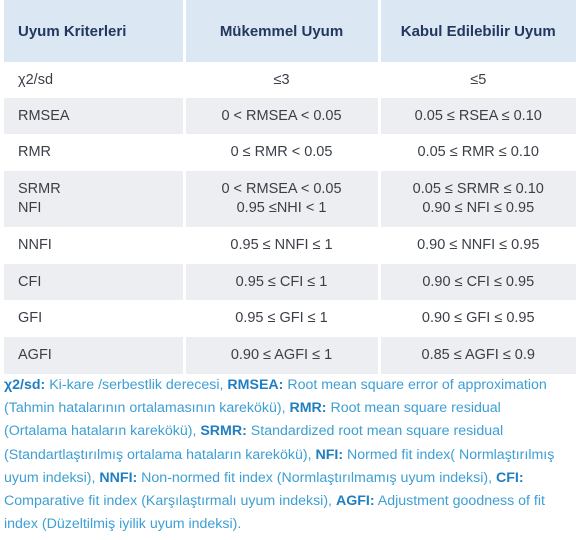 This screenshot has height=540, width=576. Describe the element at coordinates (509, 477) in the screenshot. I see `footnote-term: CFI:` at that location.